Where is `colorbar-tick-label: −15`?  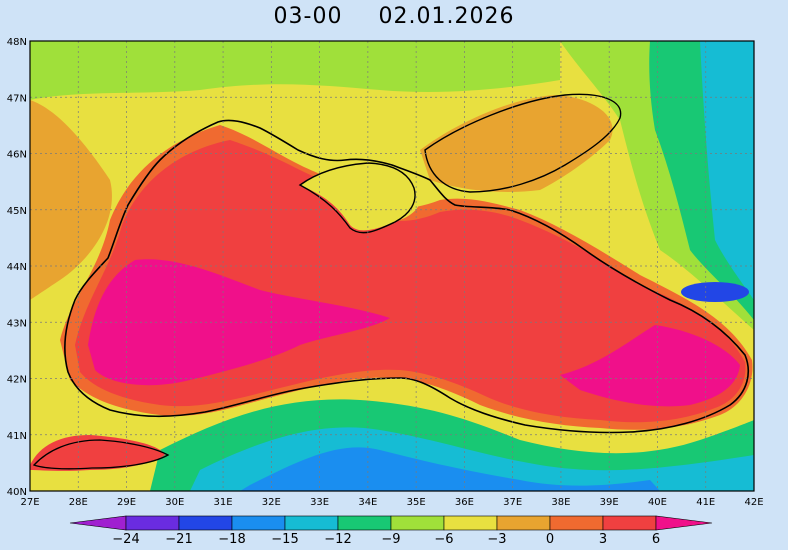
colorbar-tick-label: −15 is located at coordinates (284, 539).